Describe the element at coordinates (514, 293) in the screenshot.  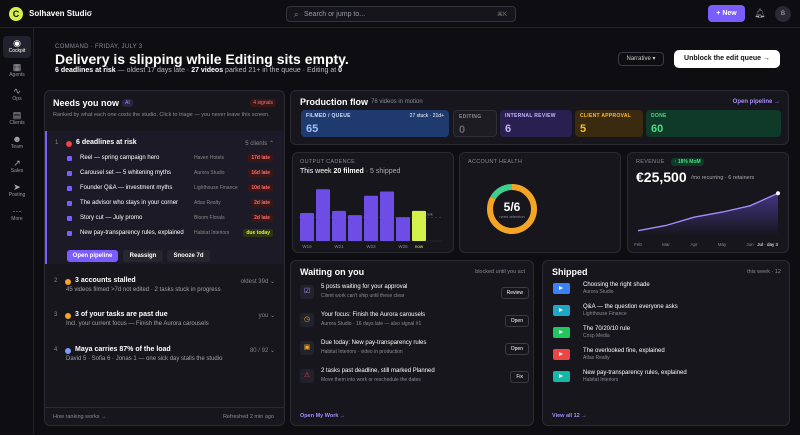
I see `waiting-action-button: Review` at that location.